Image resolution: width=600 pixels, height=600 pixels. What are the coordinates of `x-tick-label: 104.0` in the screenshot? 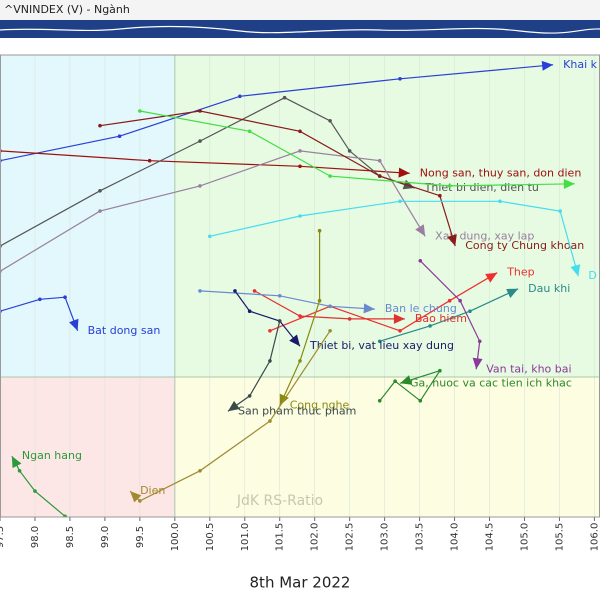 It's located at (455, 537).